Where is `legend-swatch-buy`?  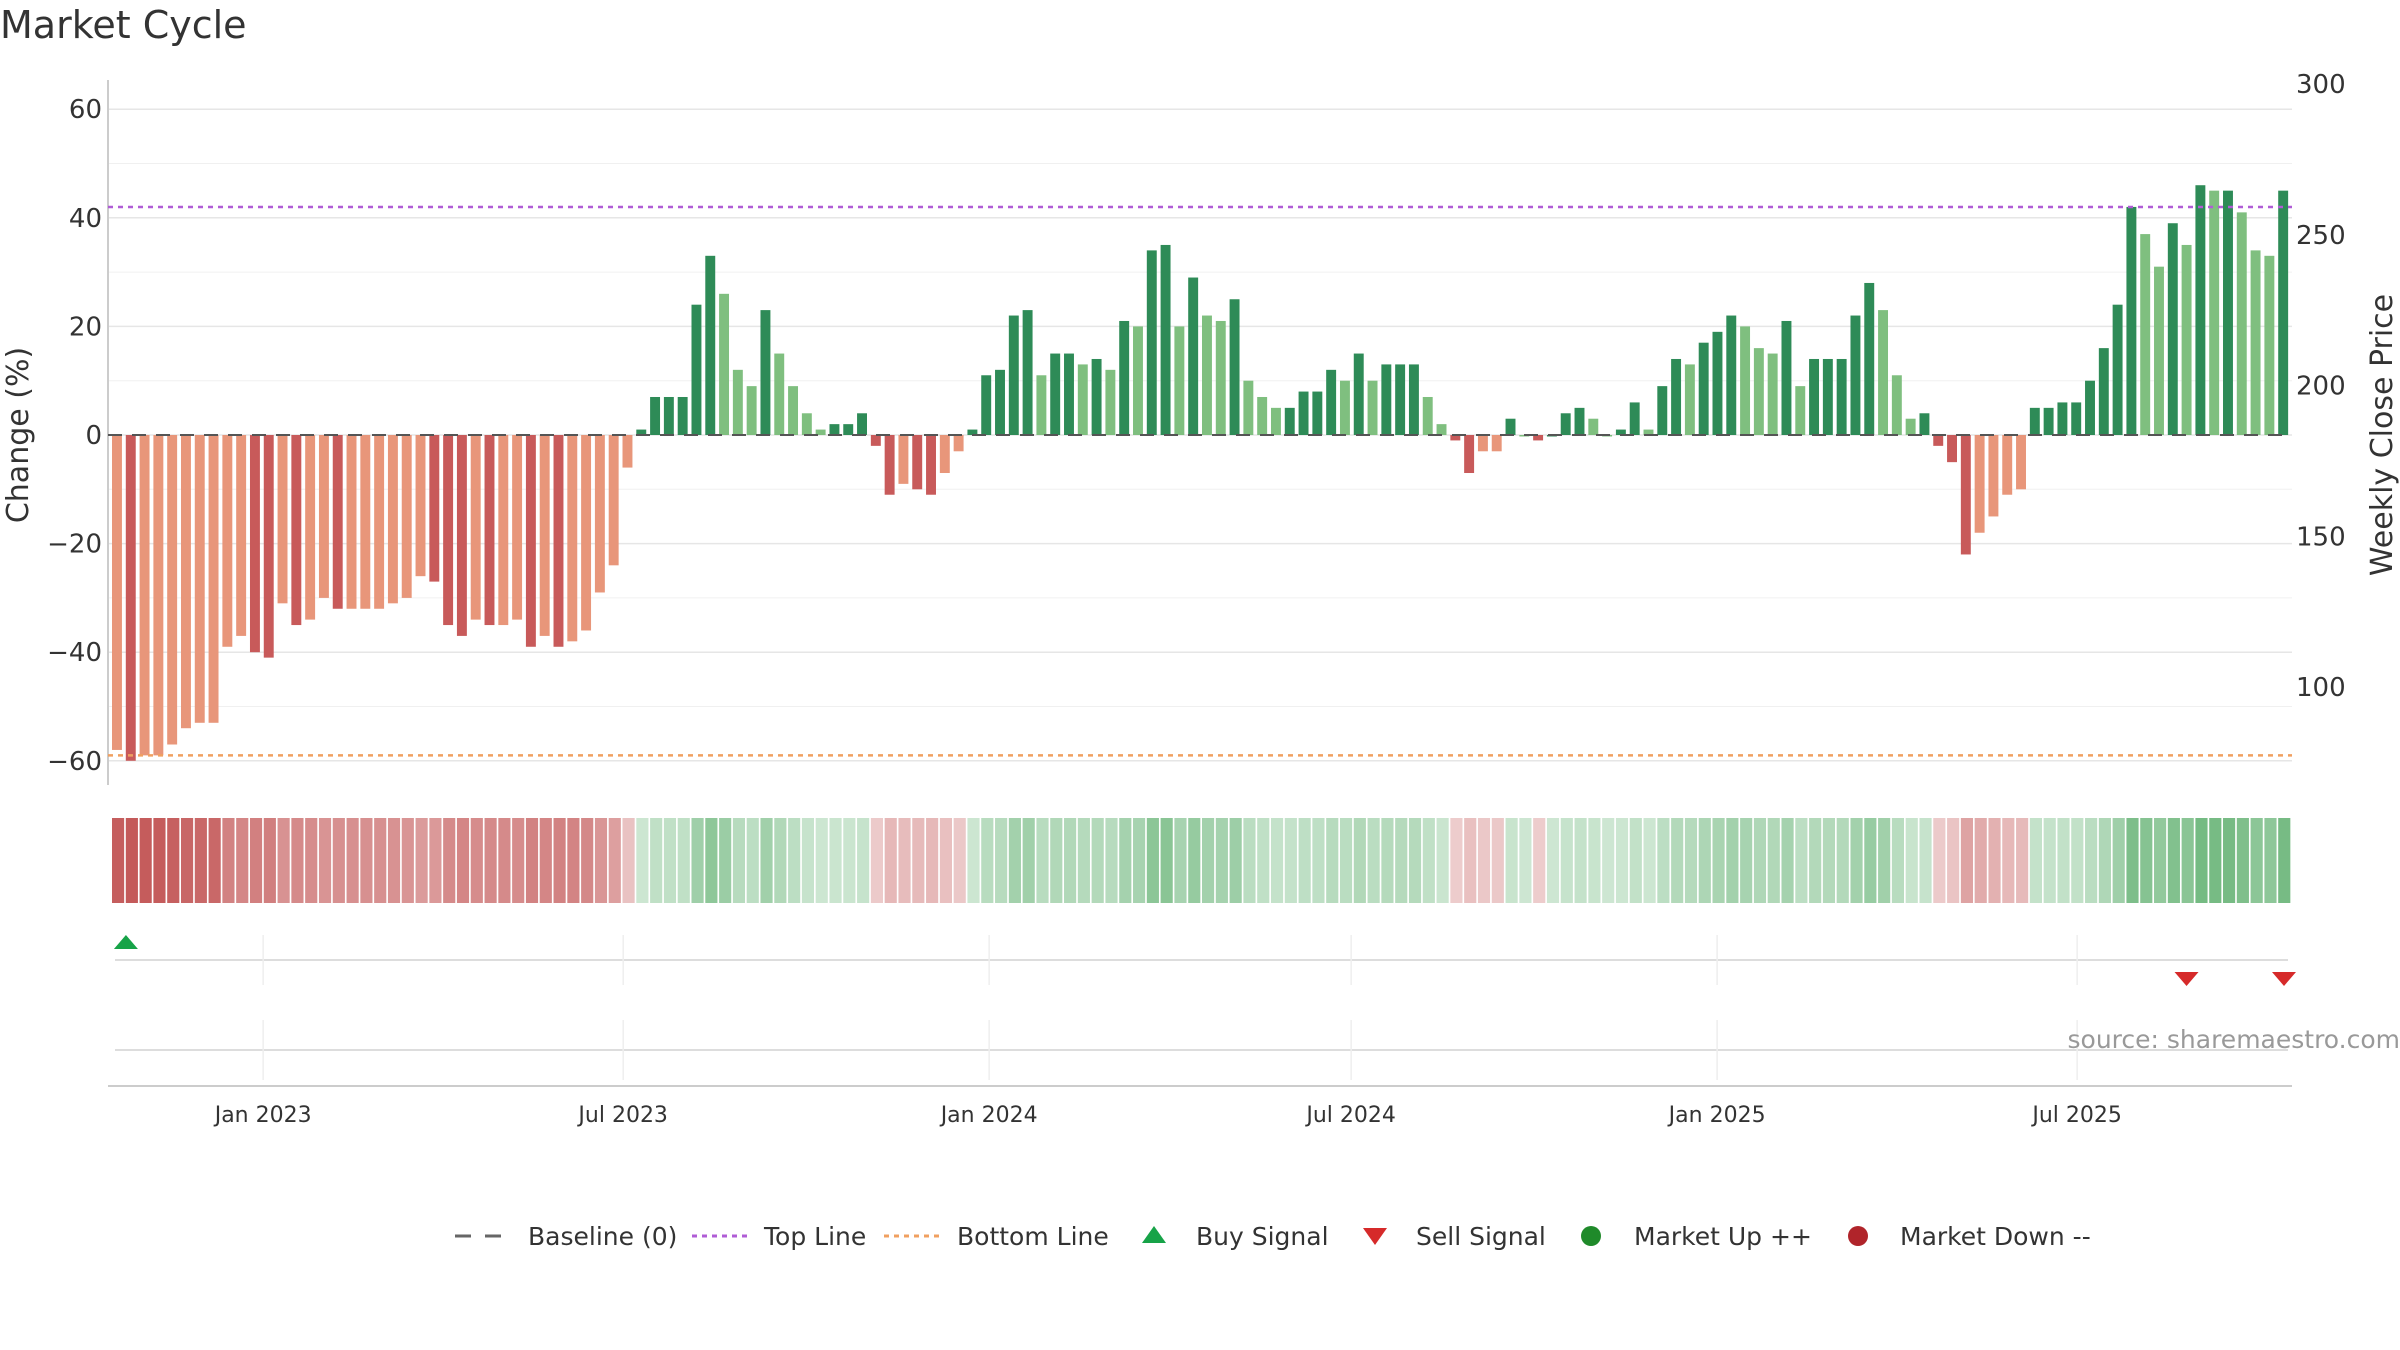 legend-swatch-buy is located at coordinates (1154, 1234).